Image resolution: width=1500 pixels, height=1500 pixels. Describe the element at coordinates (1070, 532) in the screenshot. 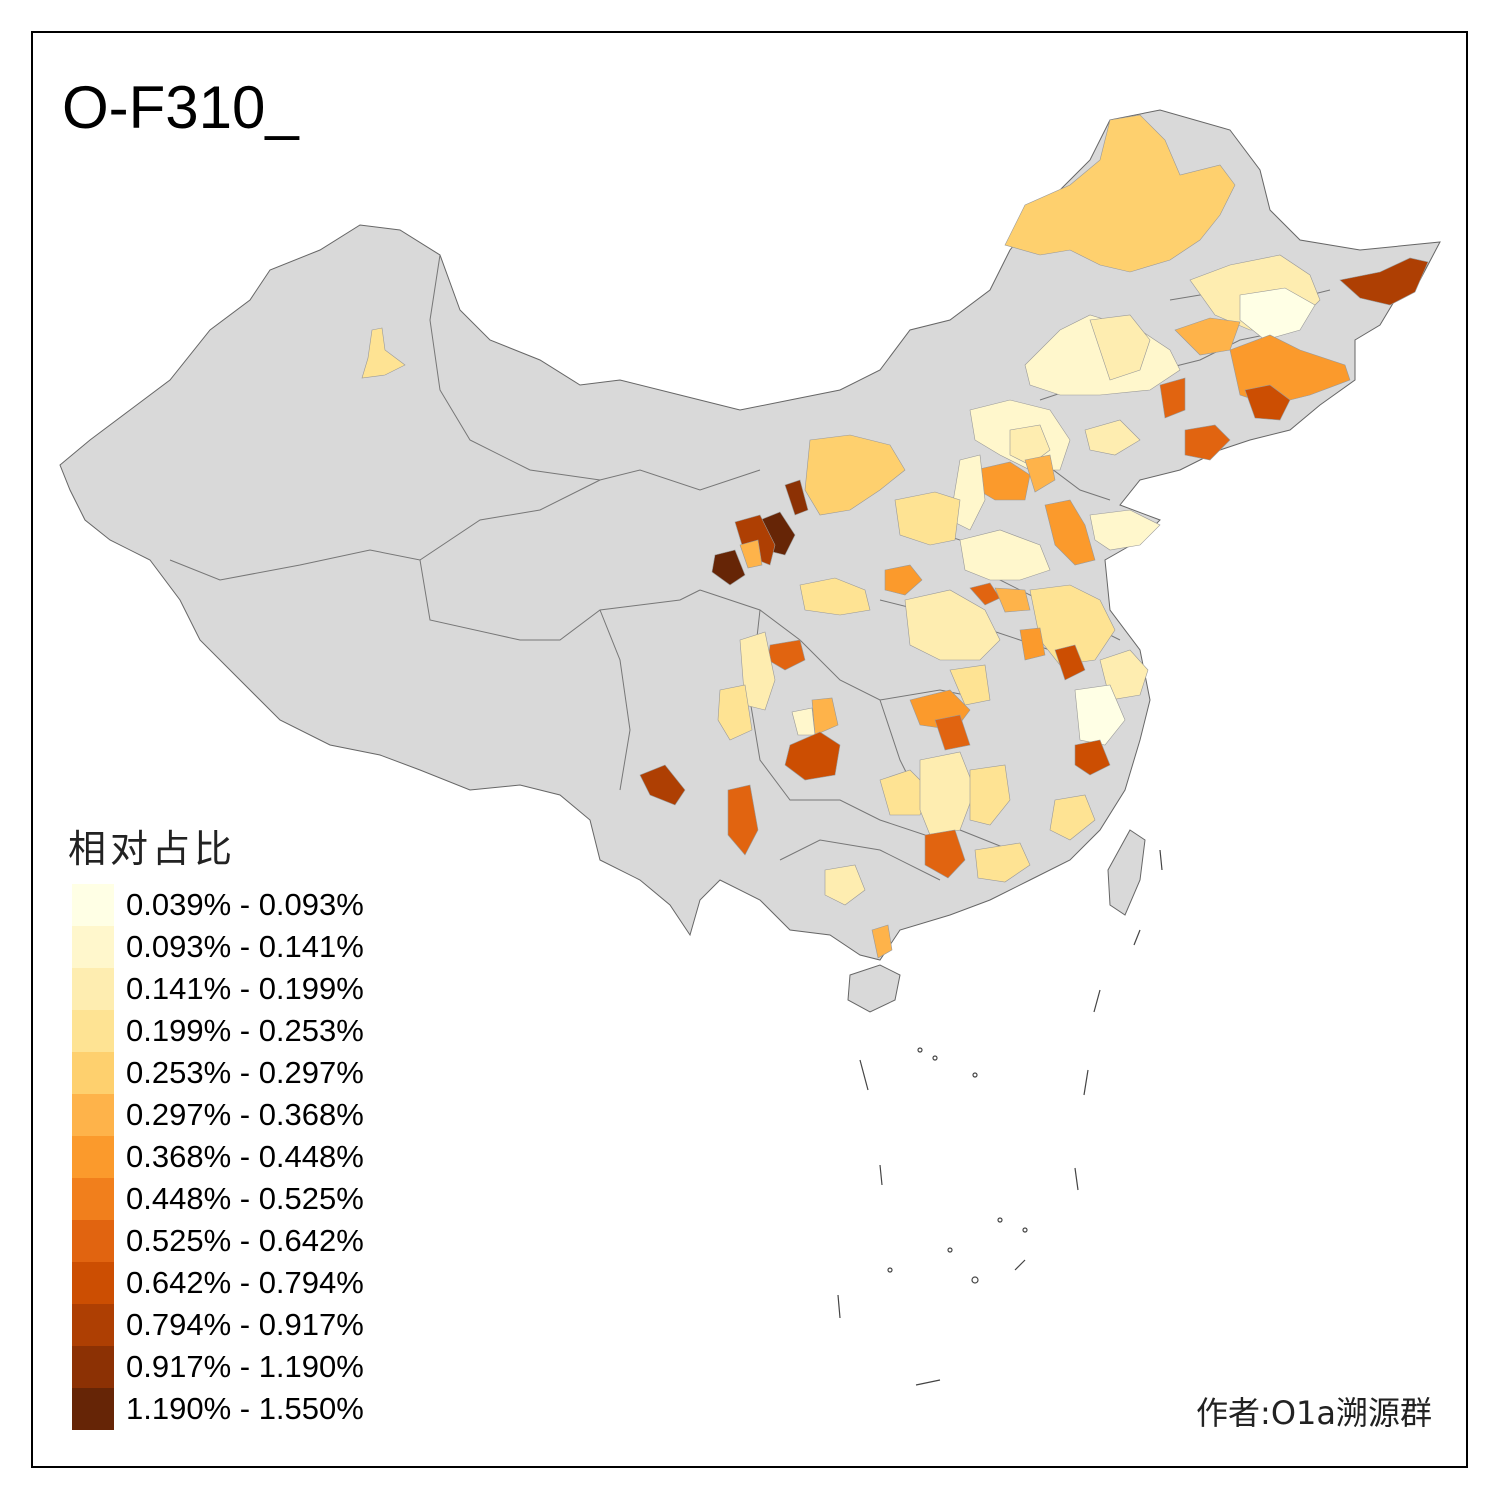

I see `region-shandong-a` at that location.